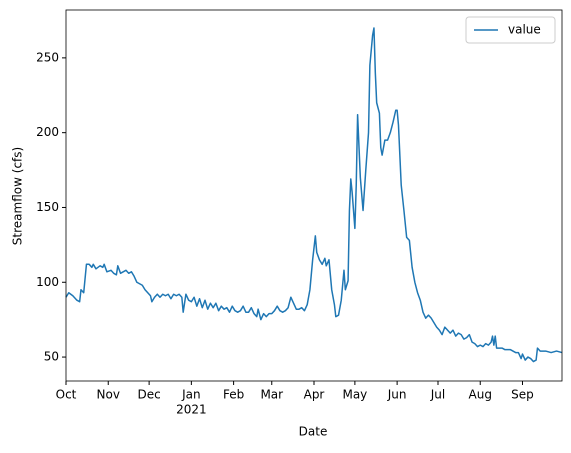 The height and width of the screenshot is (453, 571). I want to click on x-tick-label: May, so click(354, 395).